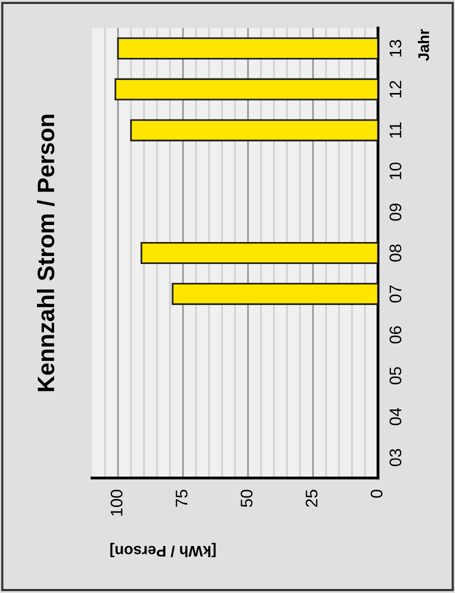 Image resolution: width=455 pixels, height=593 pixels. What do you see at coordinates (163, 550) in the screenshot?
I see `x-axis-title: [kWh / Person]` at bounding box center [163, 550].